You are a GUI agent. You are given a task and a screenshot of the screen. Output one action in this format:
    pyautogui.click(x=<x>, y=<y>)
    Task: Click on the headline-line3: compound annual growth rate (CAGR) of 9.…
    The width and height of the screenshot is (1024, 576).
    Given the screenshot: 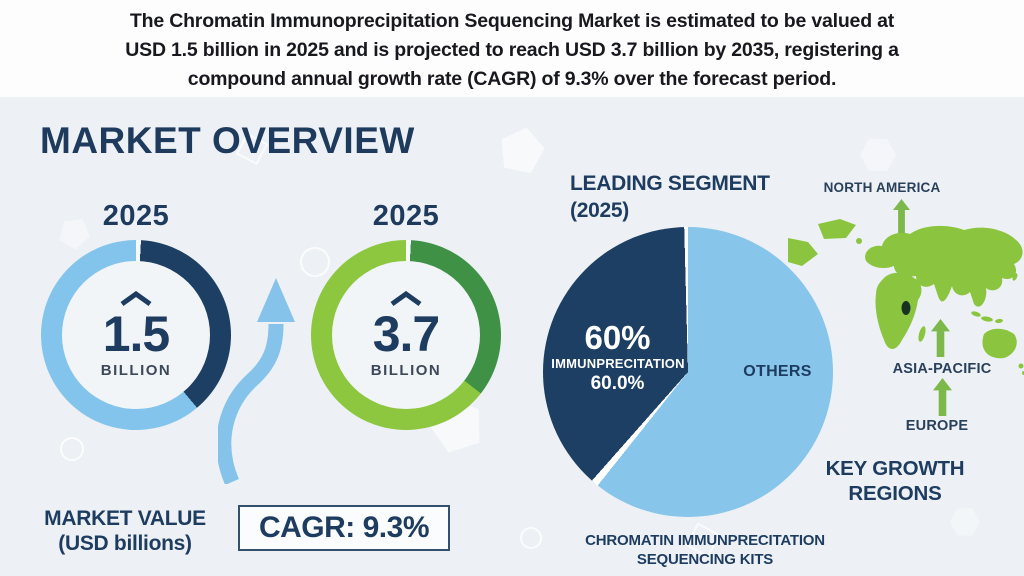 What is the action you would take?
    pyautogui.click(x=512, y=78)
    